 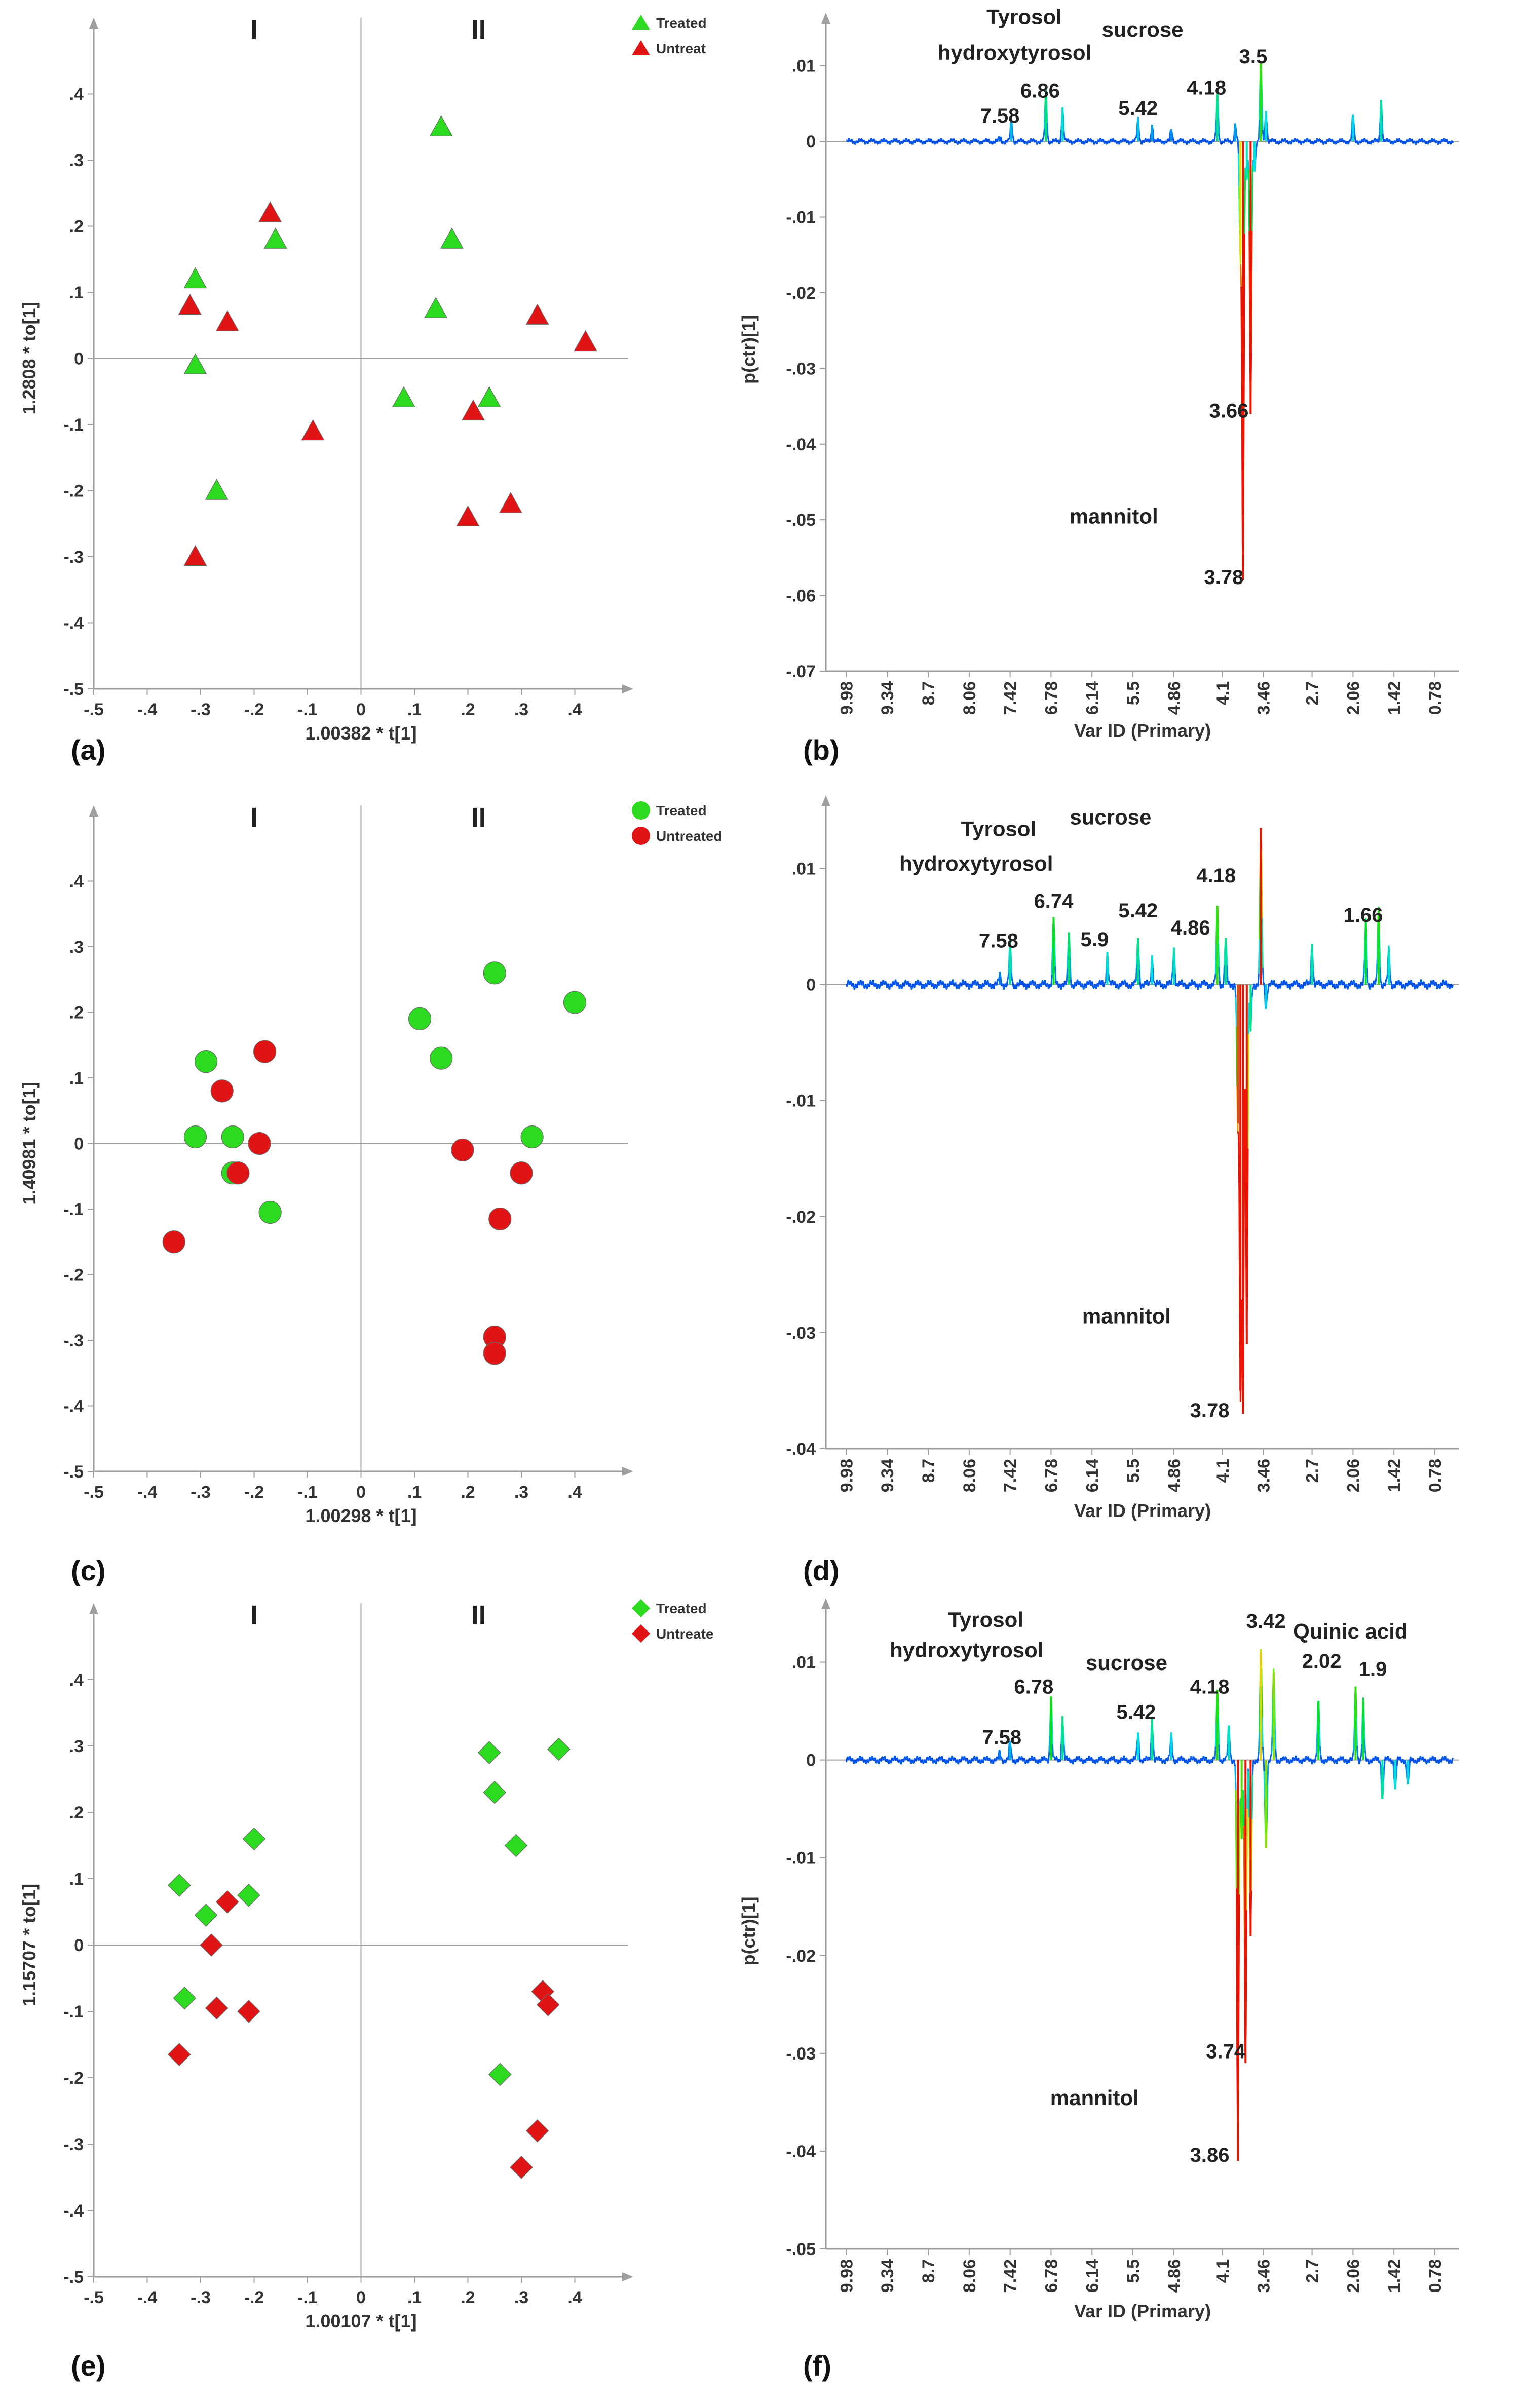 I want to click on y-tick-label: -.5, so click(x=73, y=690).